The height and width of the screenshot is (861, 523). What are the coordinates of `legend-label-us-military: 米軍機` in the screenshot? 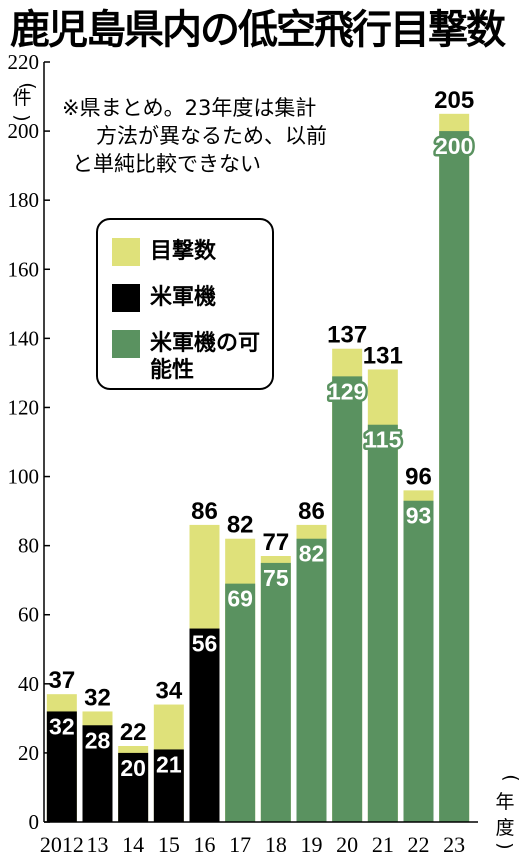 It's located at (183, 297).